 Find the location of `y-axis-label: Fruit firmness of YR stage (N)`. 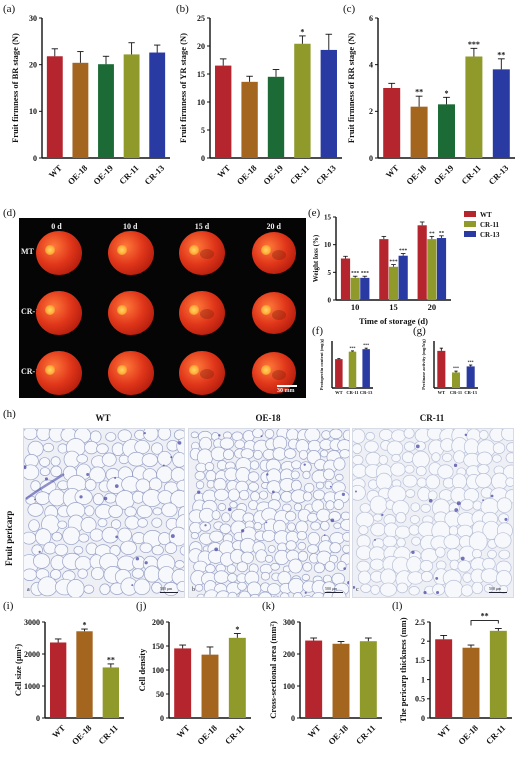

y-axis-label: Fruit firmness of YR stage (N) is located at coordinates (183, 88).